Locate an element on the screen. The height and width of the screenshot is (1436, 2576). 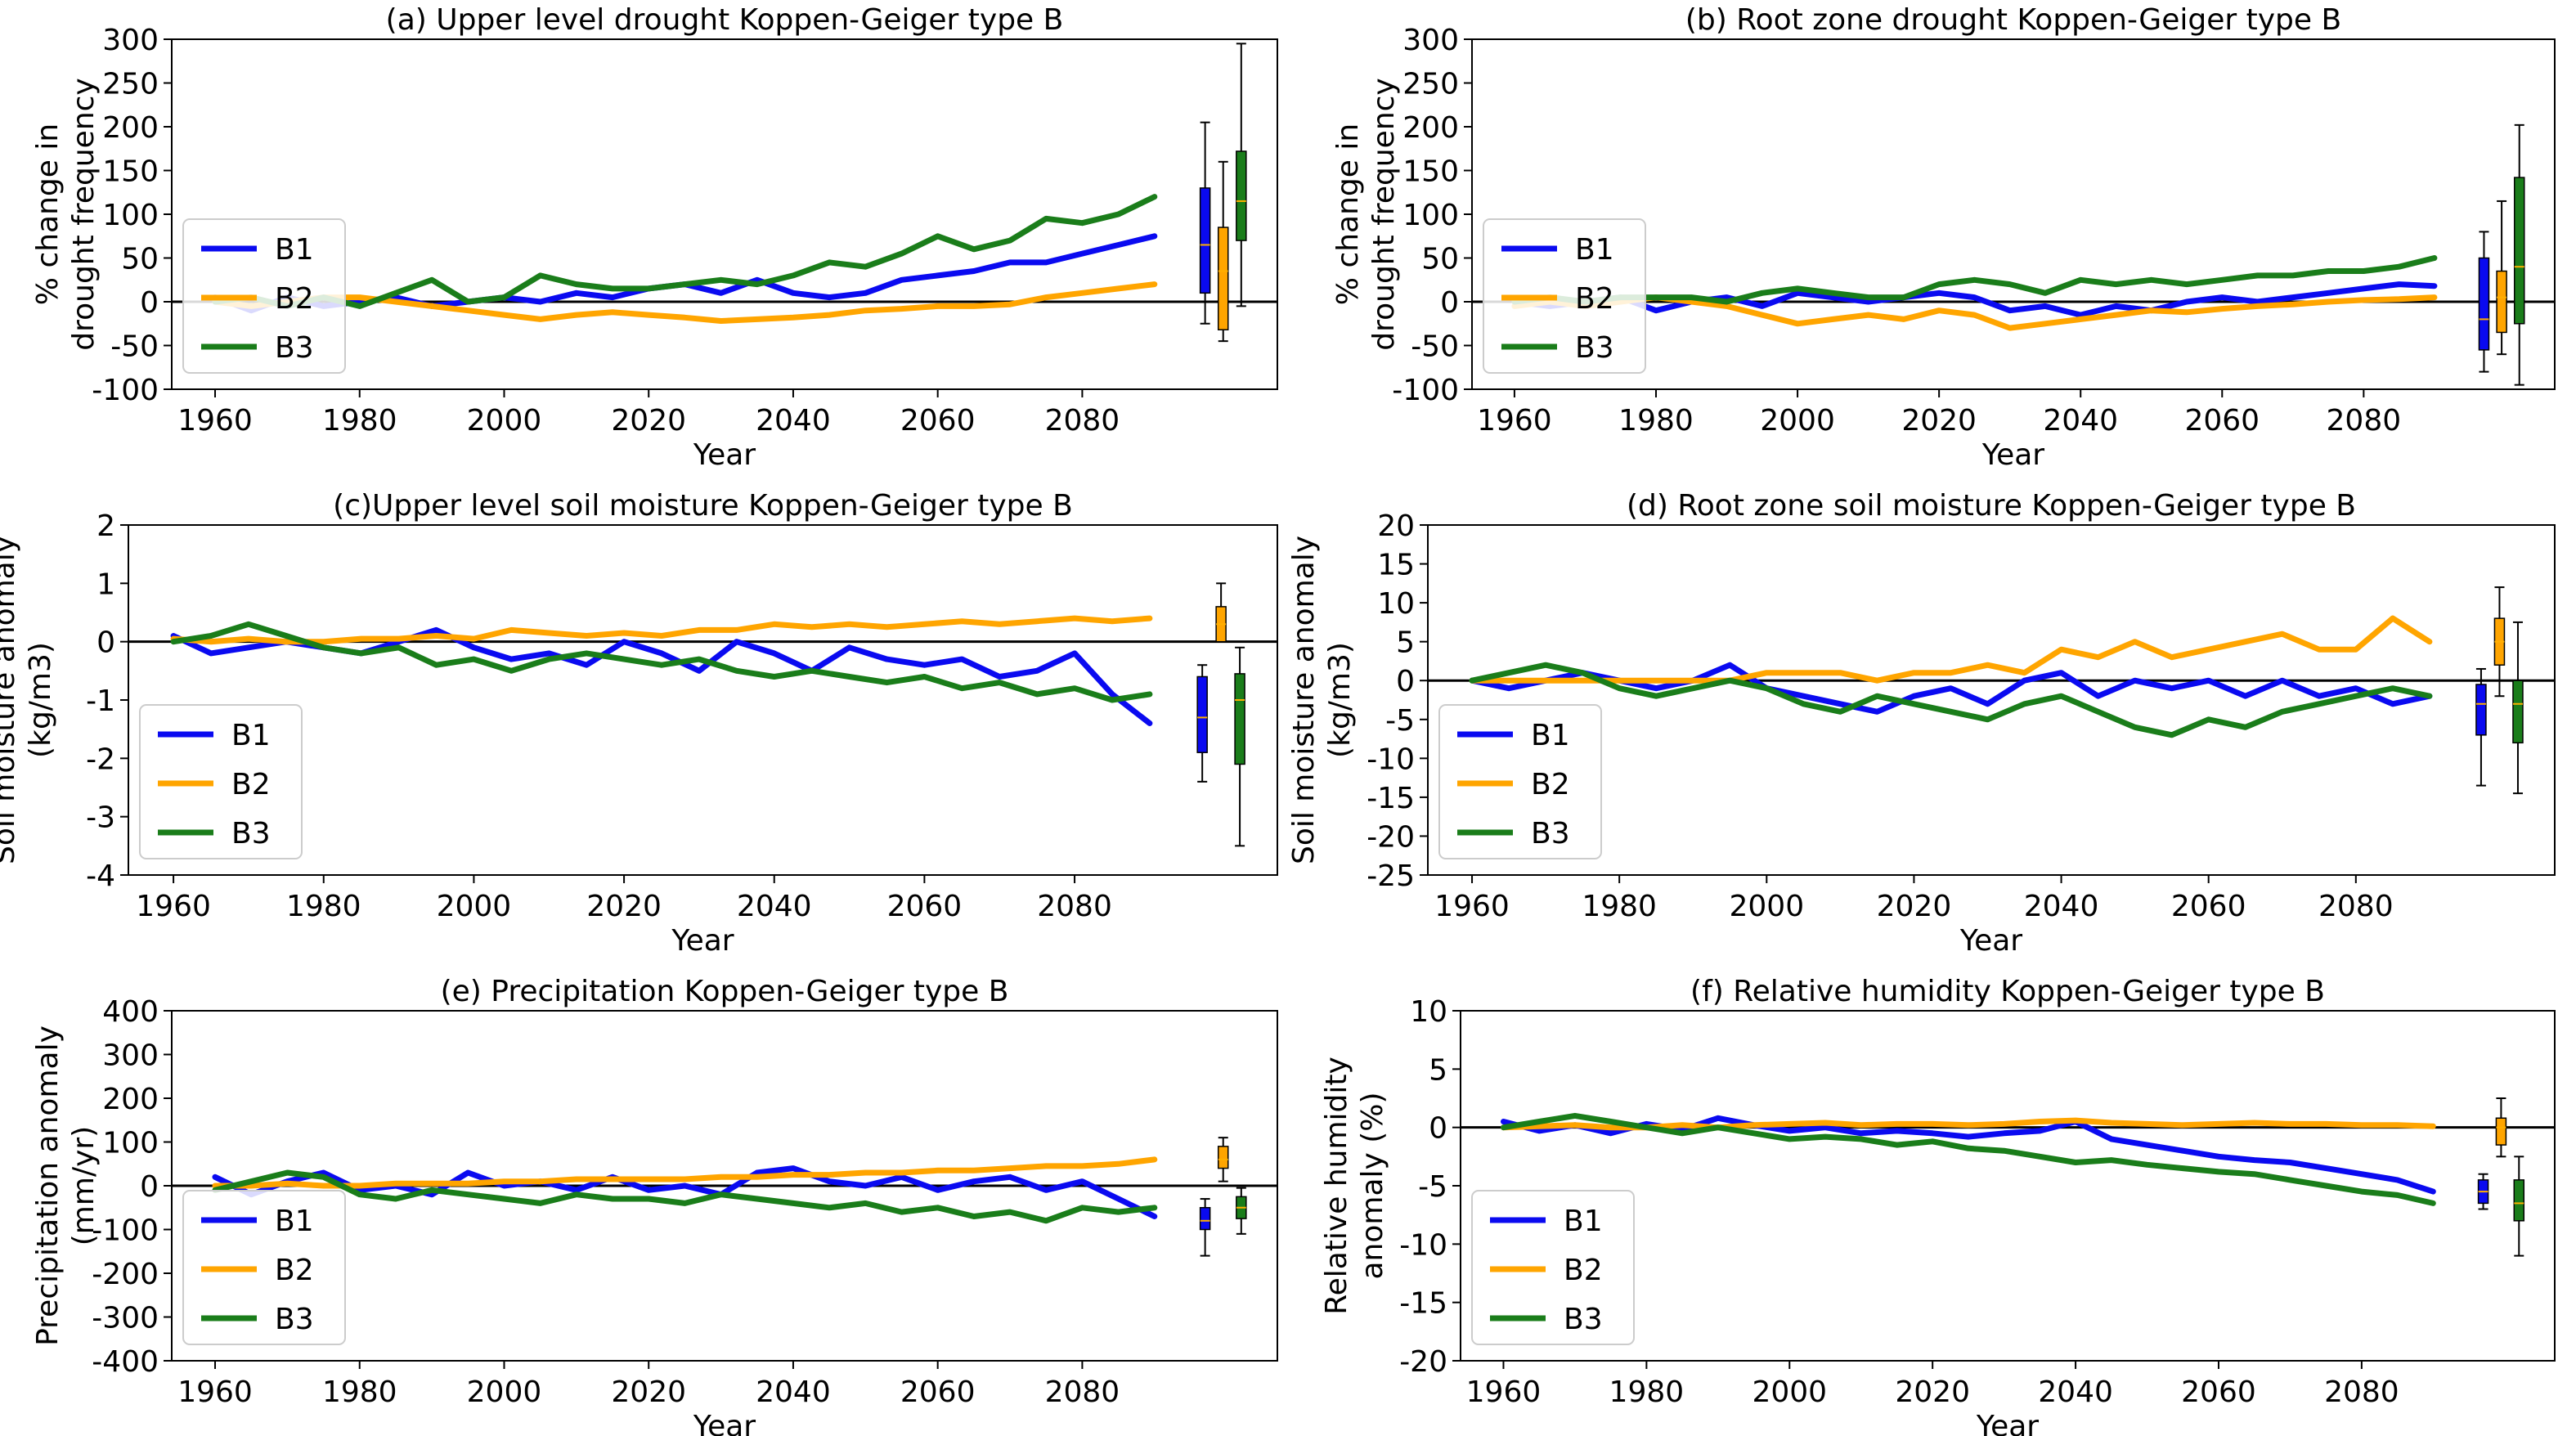
y-axis-label-line: % change in is located at coordinates (1348, 214).